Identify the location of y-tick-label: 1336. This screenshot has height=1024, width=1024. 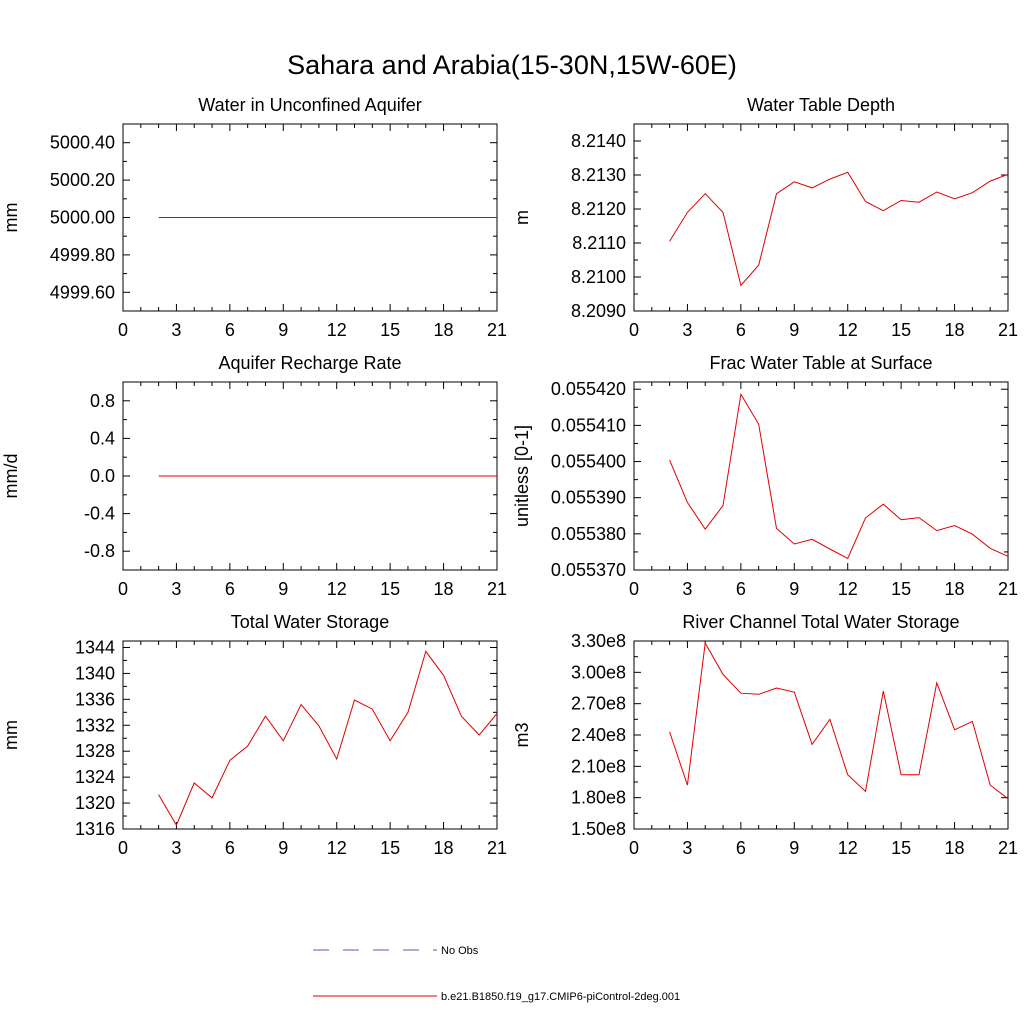
(95, 699).